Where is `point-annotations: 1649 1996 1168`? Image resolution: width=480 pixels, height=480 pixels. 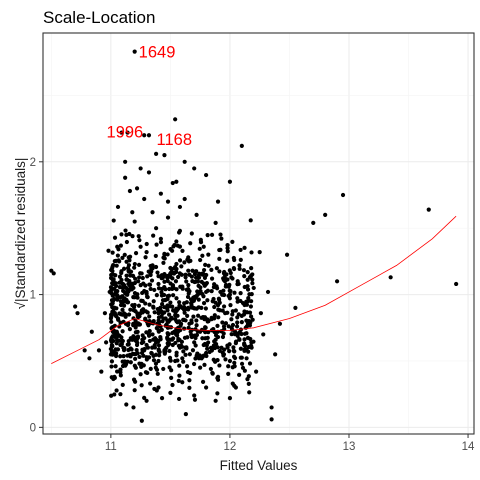 point-annotations: 1649 1996 1168 is located at coordinates (149, 97).